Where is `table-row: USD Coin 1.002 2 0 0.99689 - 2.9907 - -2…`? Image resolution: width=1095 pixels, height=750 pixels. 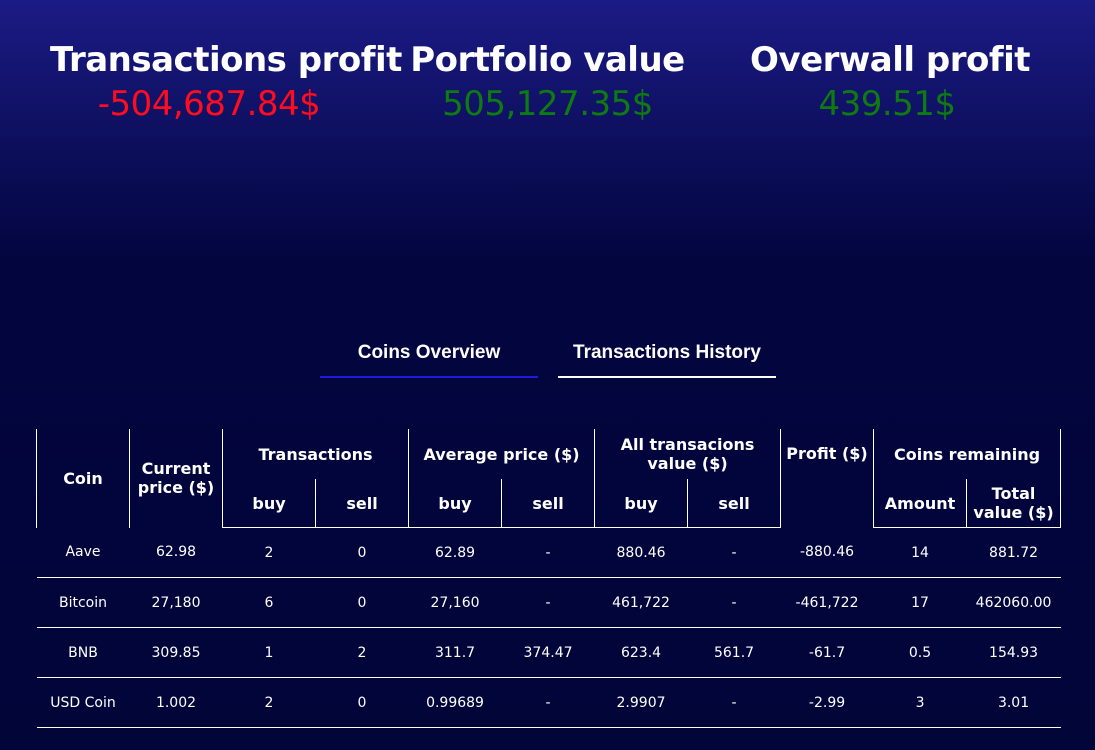
table-row: USD Coin 1.002 2 0 0.99689 - 2.9907 - -2… is located at coordinates (548, 702).